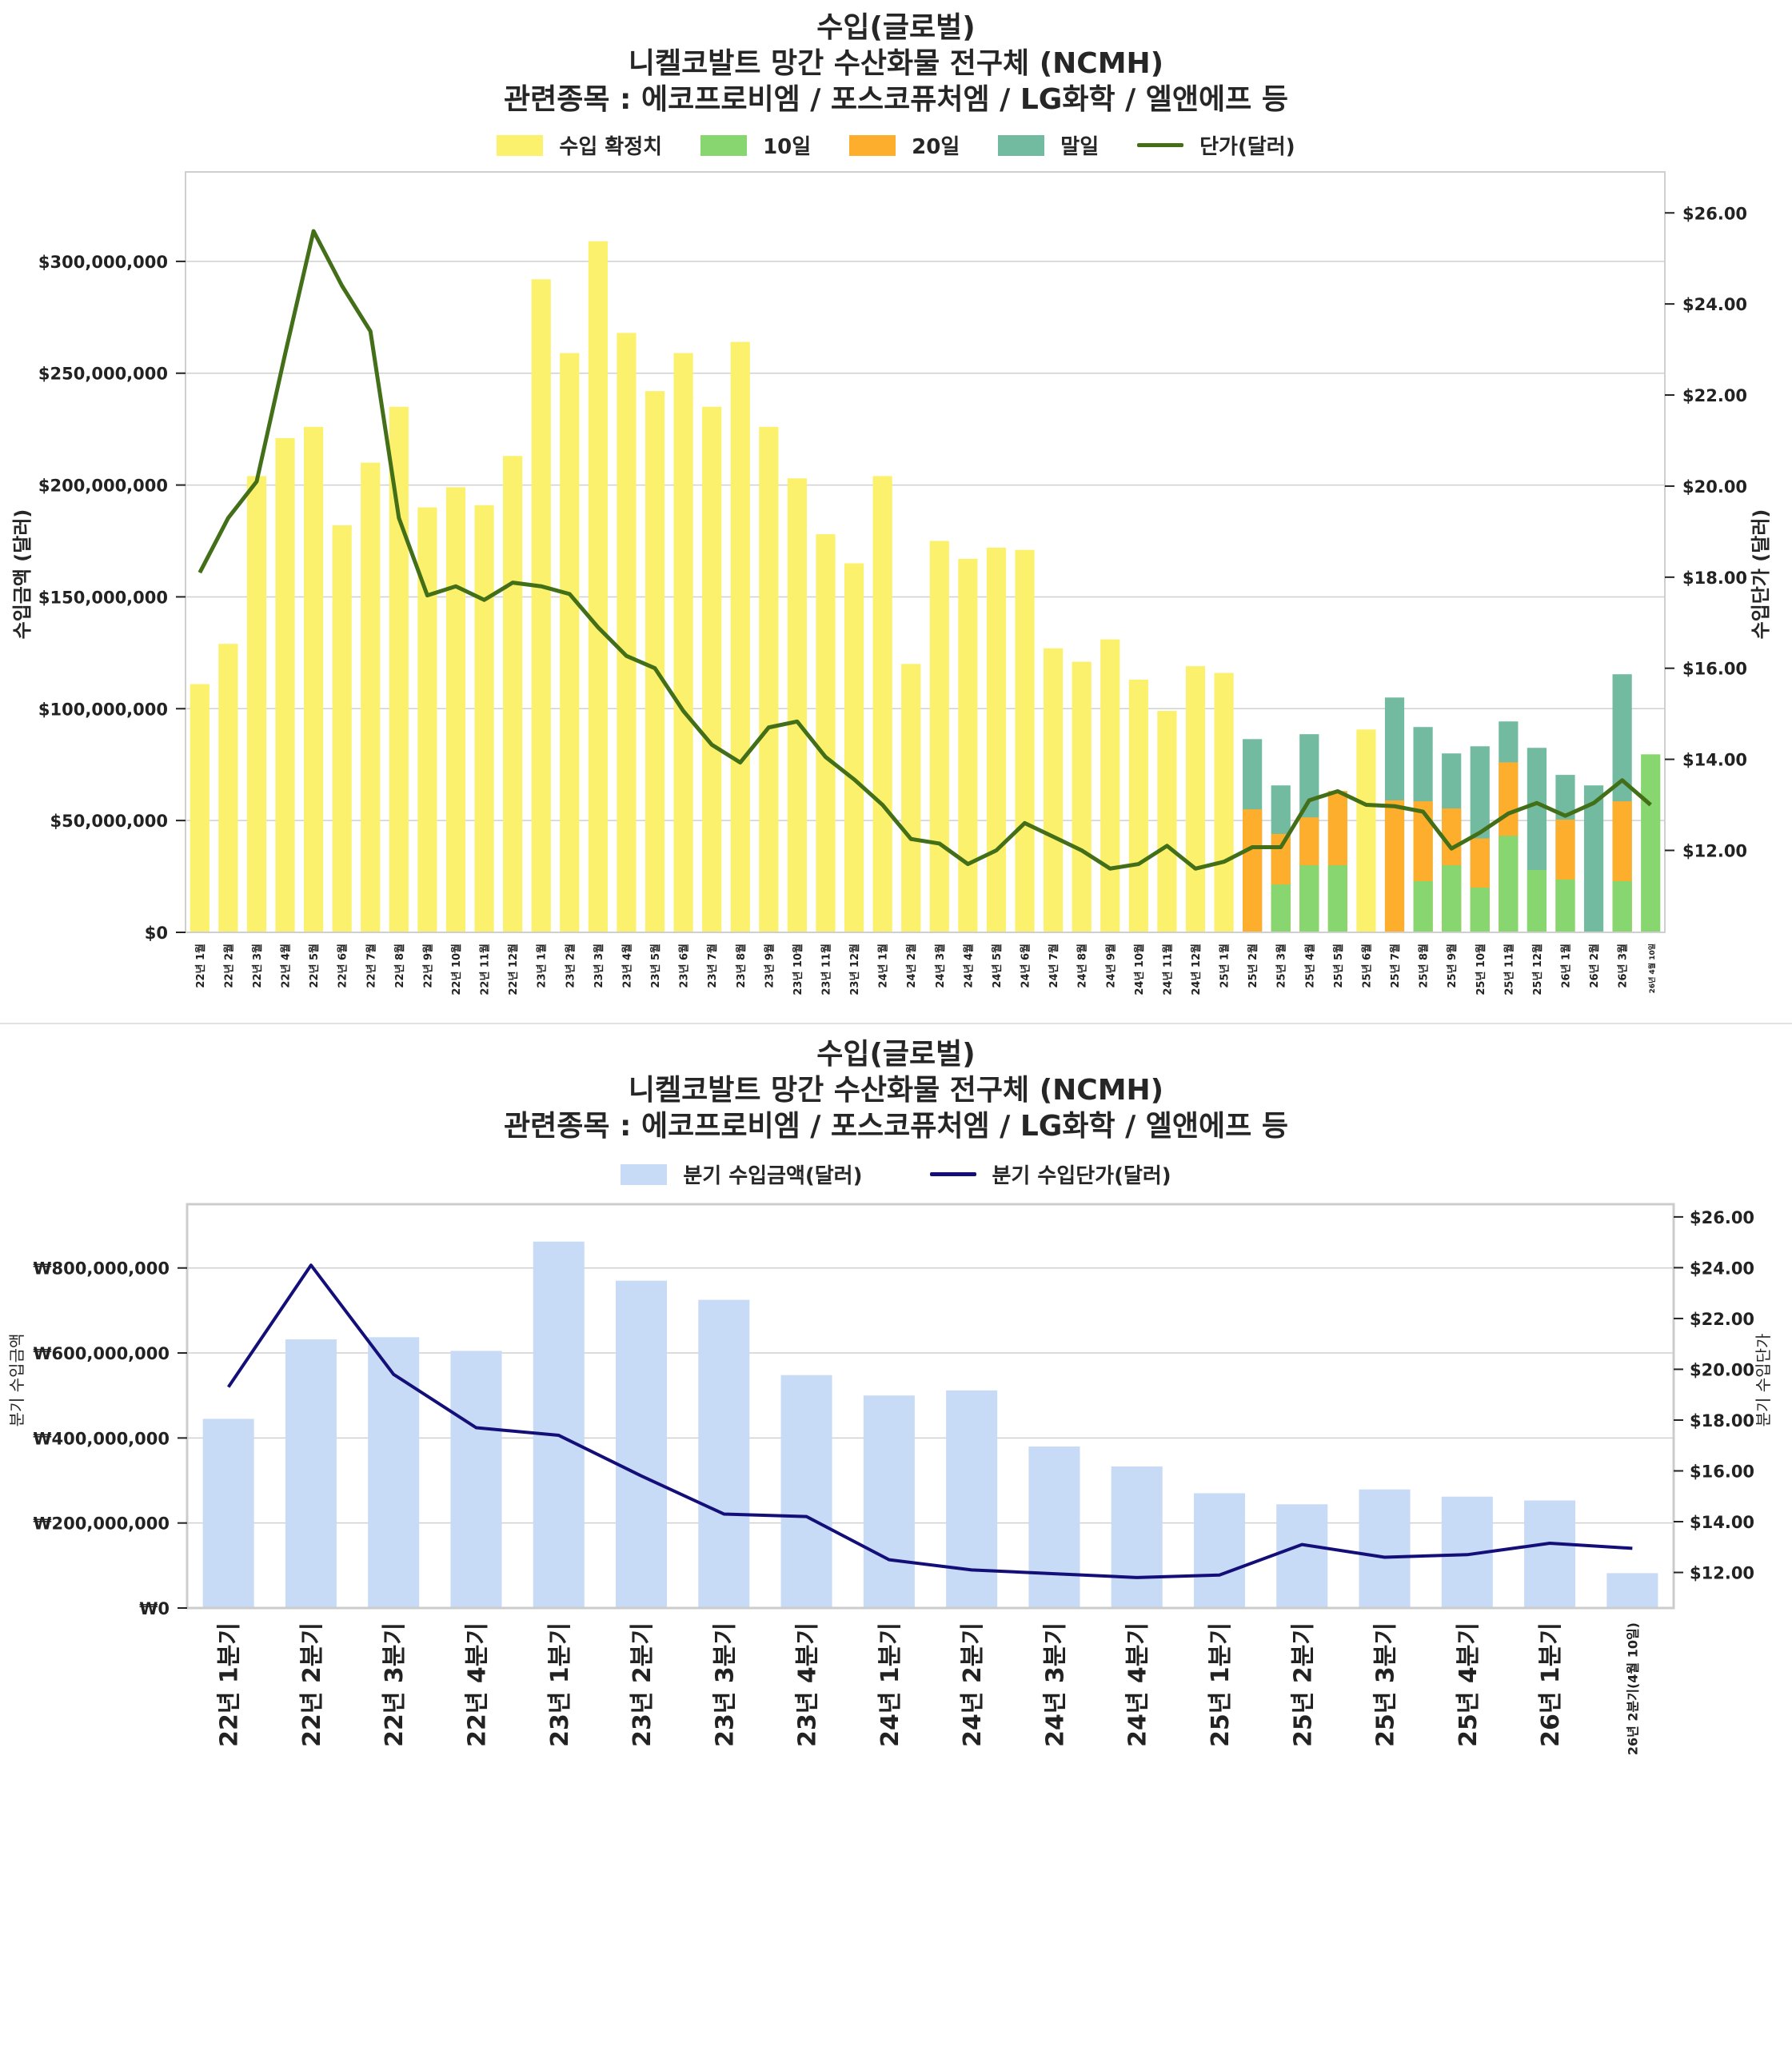 The width and height of the screenshot is (1792, 2047). What do you see at coordinates (1282, 966) in the screenshot?
I see `x-tick-label: 25년 3월` at bounding box center [1282, 966].